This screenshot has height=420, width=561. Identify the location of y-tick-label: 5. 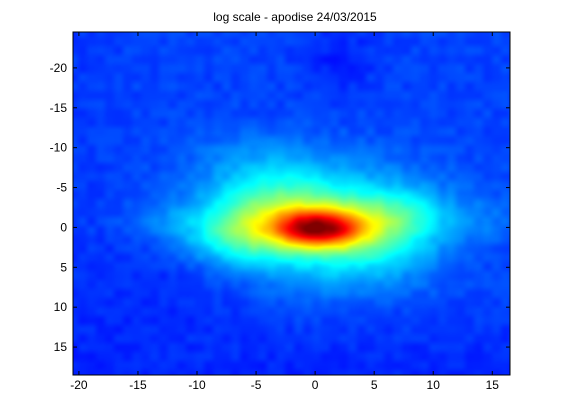
(63, 267).